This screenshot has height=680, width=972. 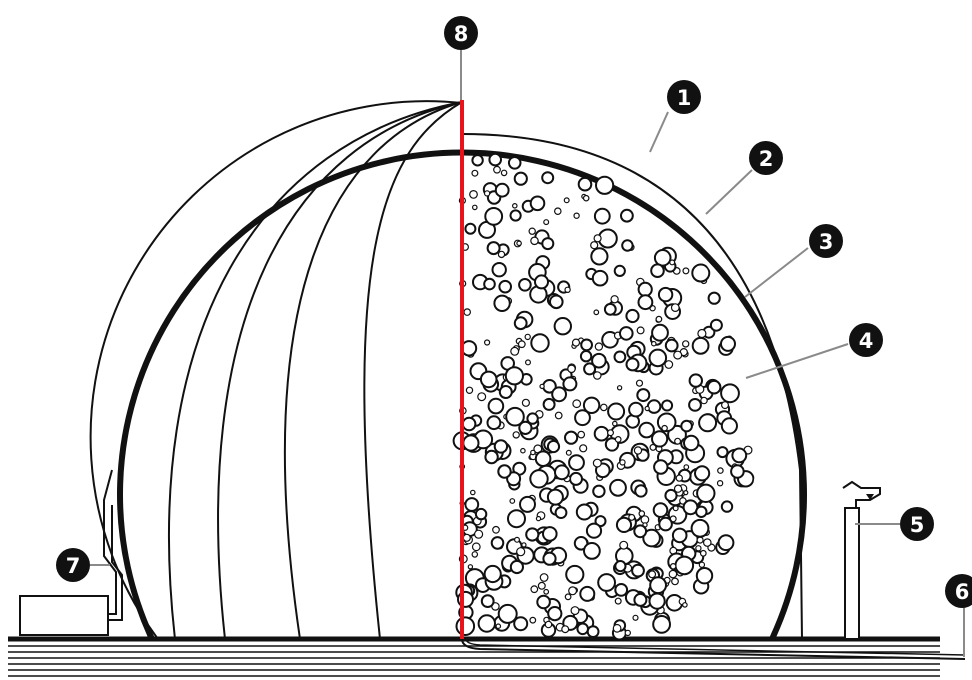 I want to click on callout-8: 8, so click(x=461, y=33).